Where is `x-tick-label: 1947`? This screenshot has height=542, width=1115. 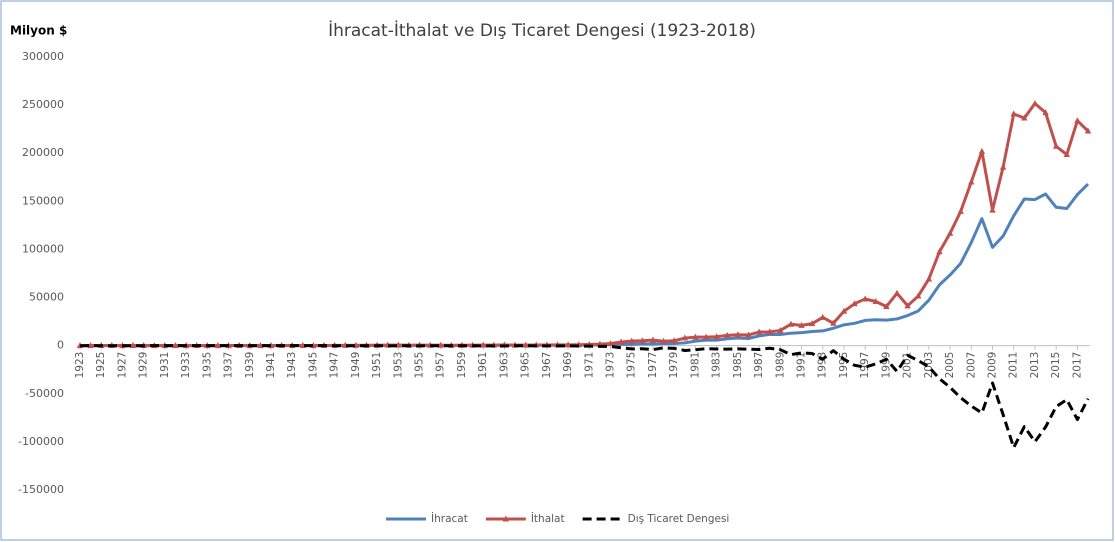 x-tick-label: 1947 is located at coordinates (335, 365).